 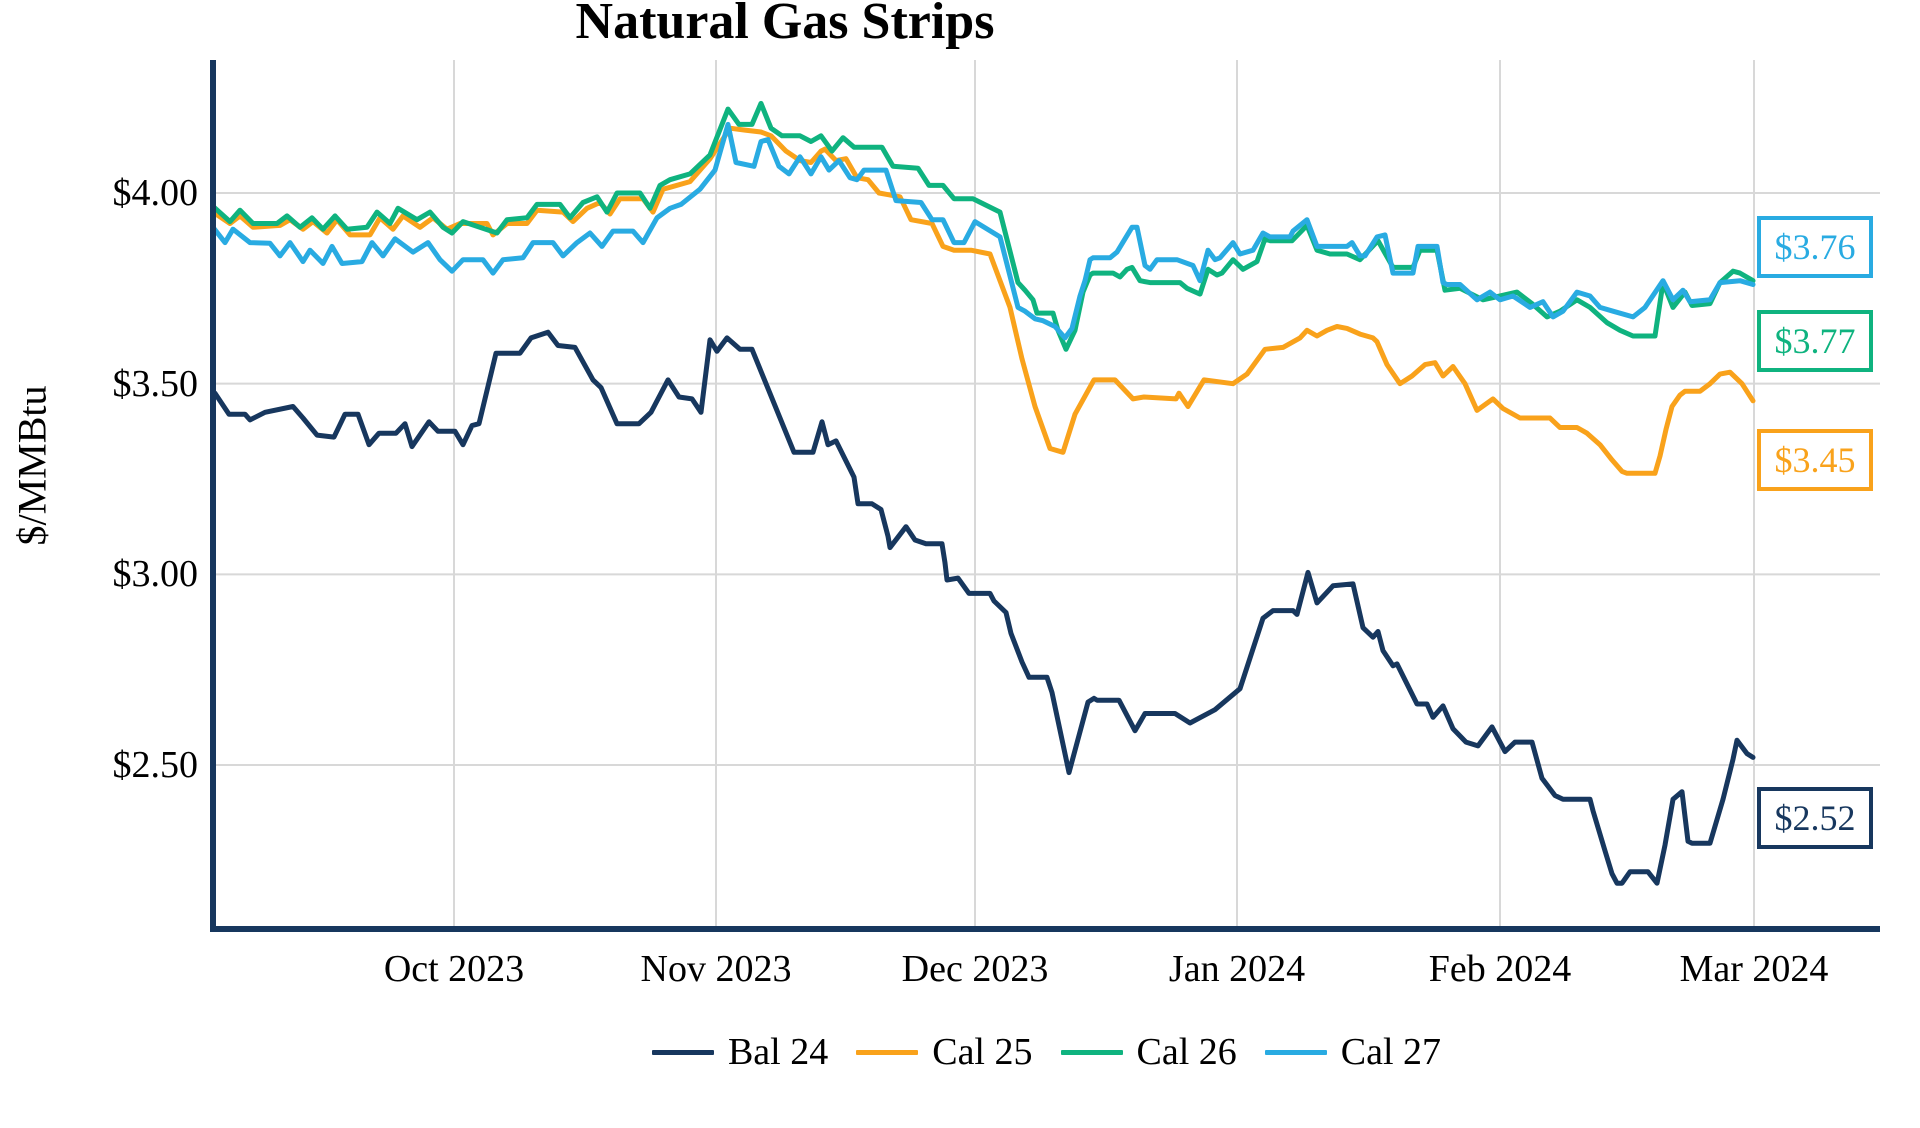 What do you see at coordinates (454, 969) in the screenshot?
I see `x-tick-label: Oct 2023` at bounding box center [454, 969].